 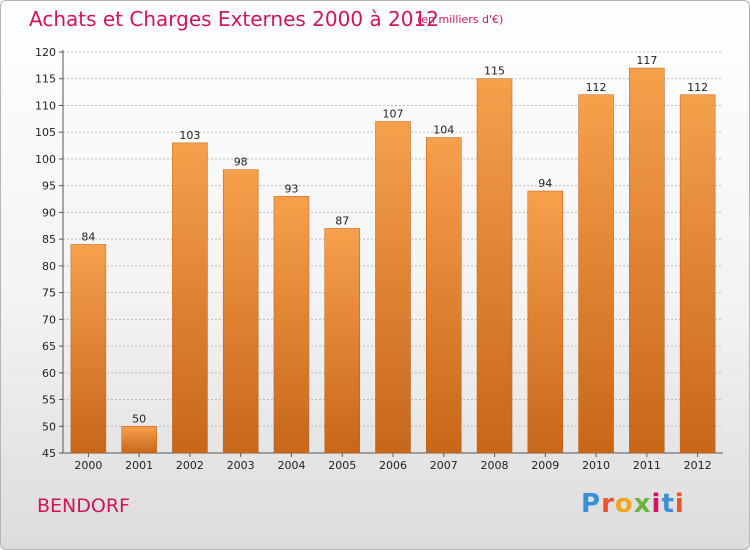 What do you see at coordinates (49, 346) in the screenshot?
I see `y-tick-label: 65` at bounding box center [49, 346].